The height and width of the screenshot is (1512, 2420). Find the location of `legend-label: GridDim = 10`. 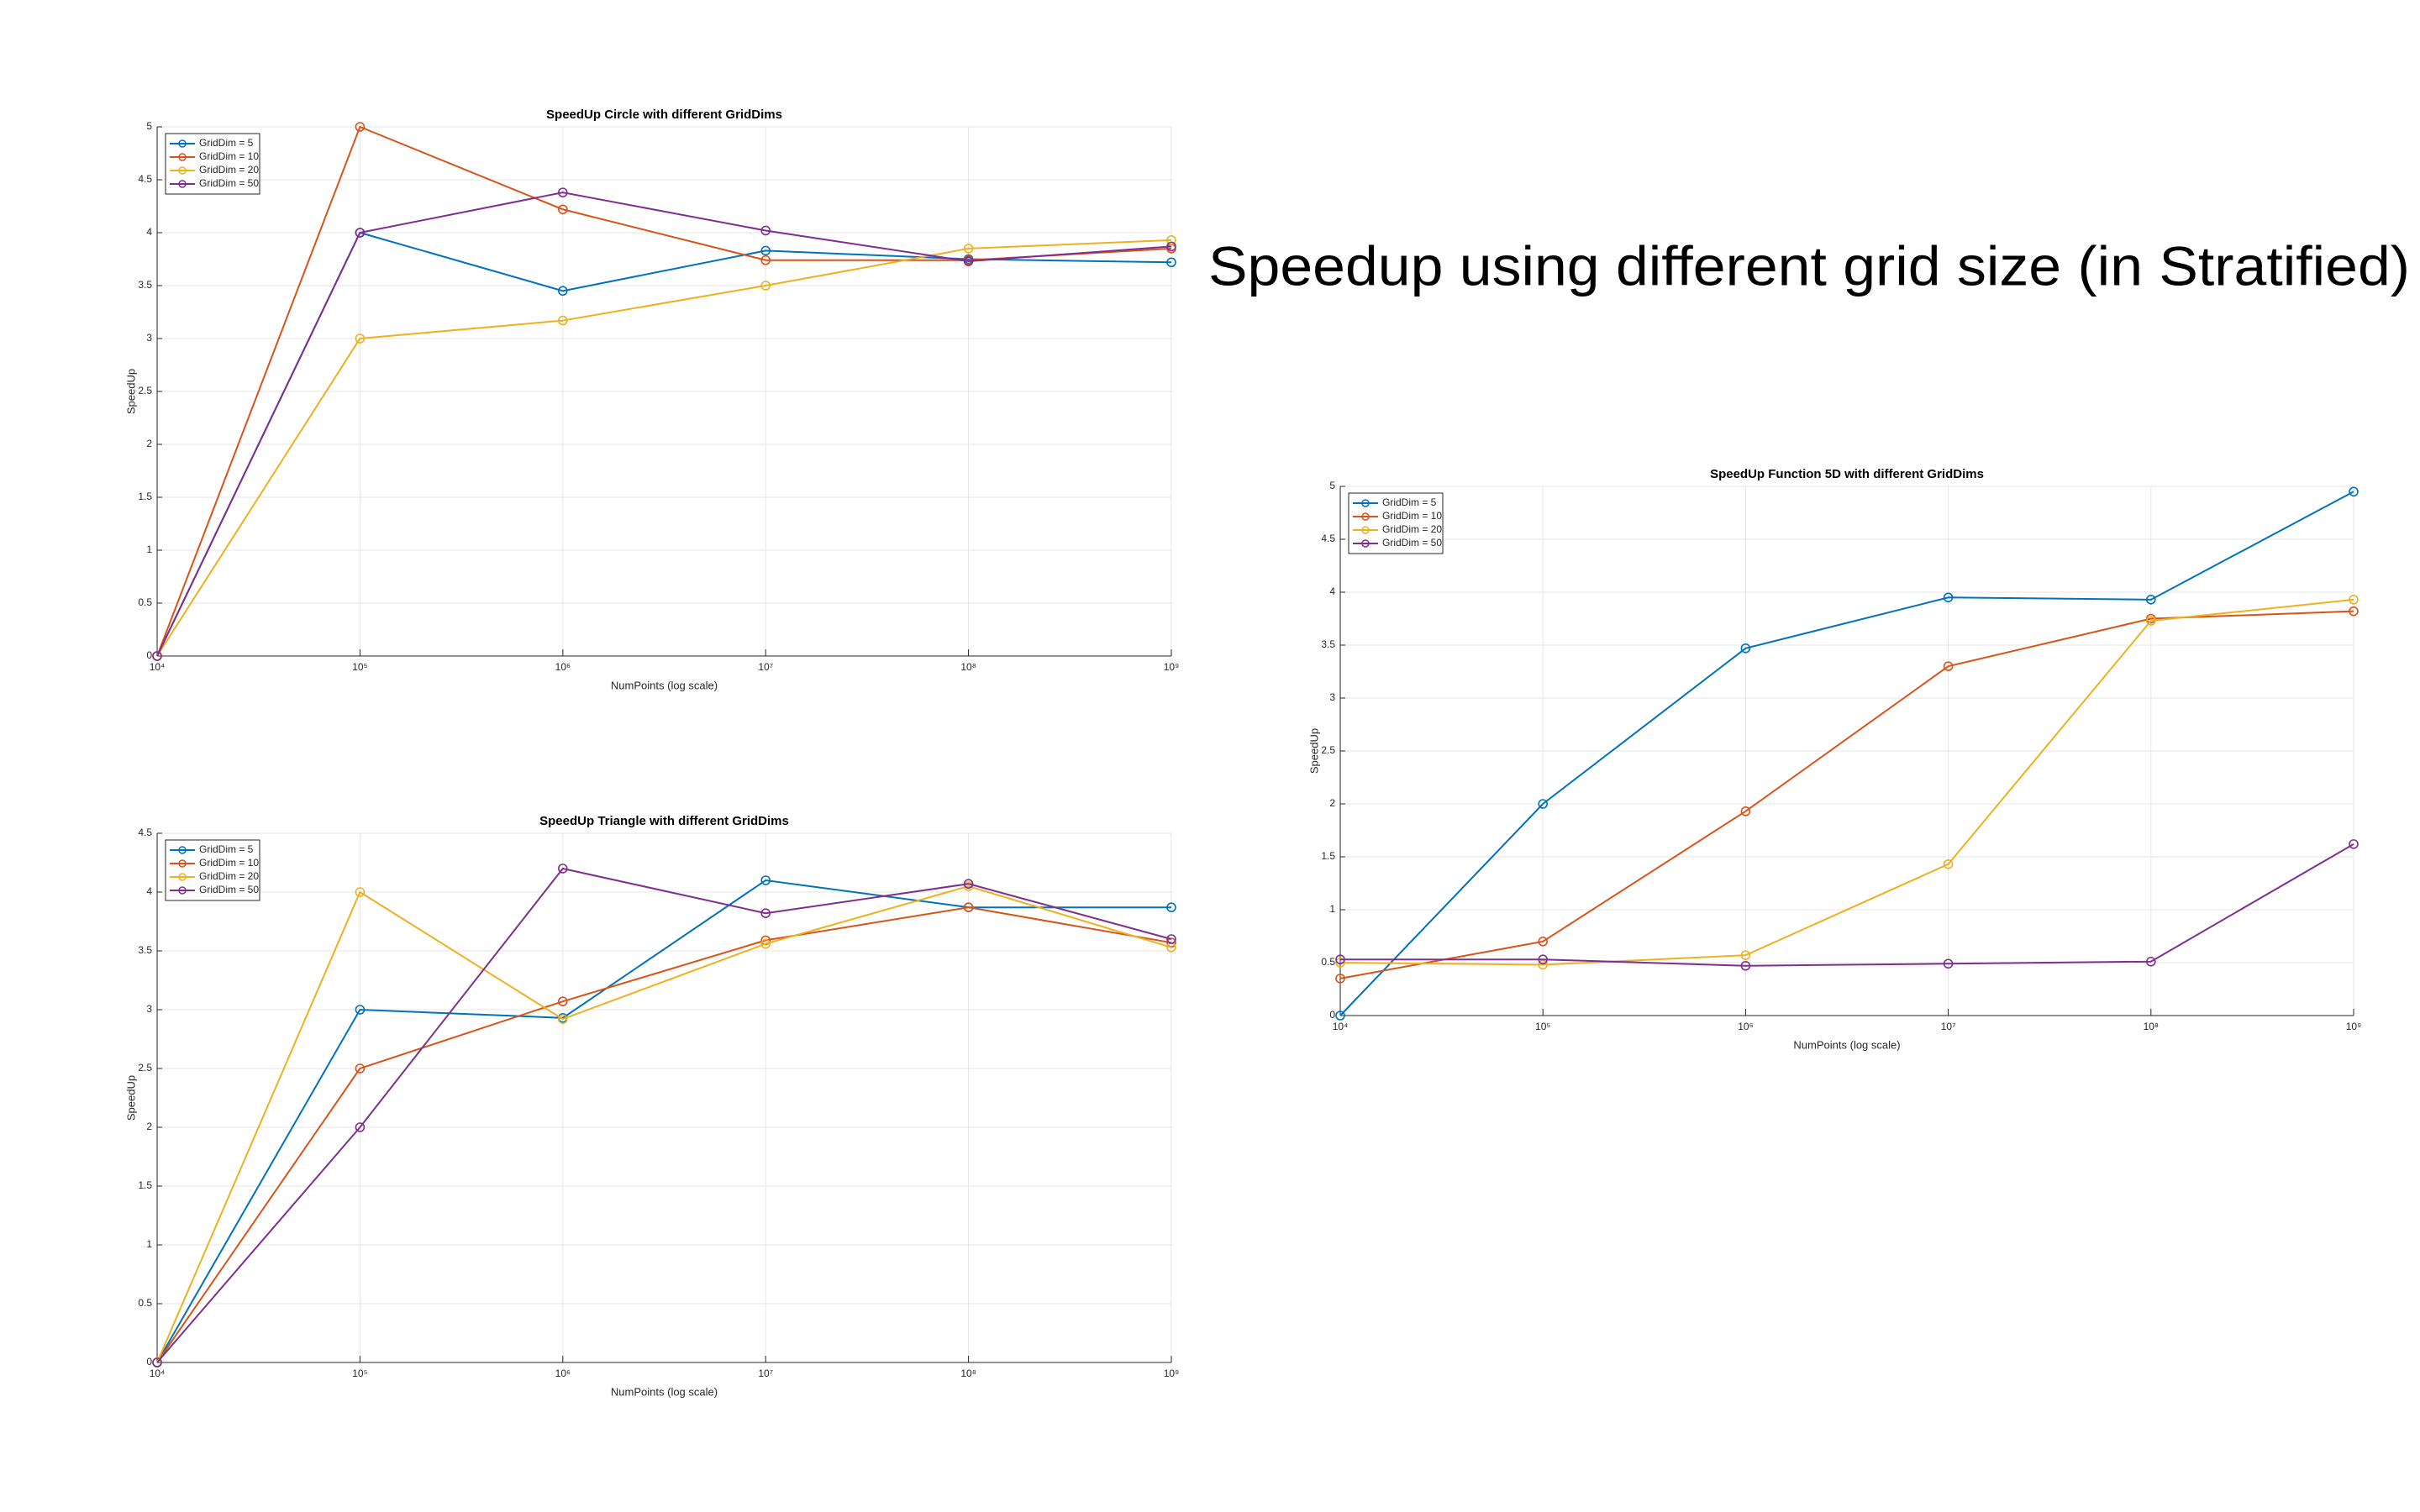

legend-label: GridDim = 10 is located at coordinates (229, 863).